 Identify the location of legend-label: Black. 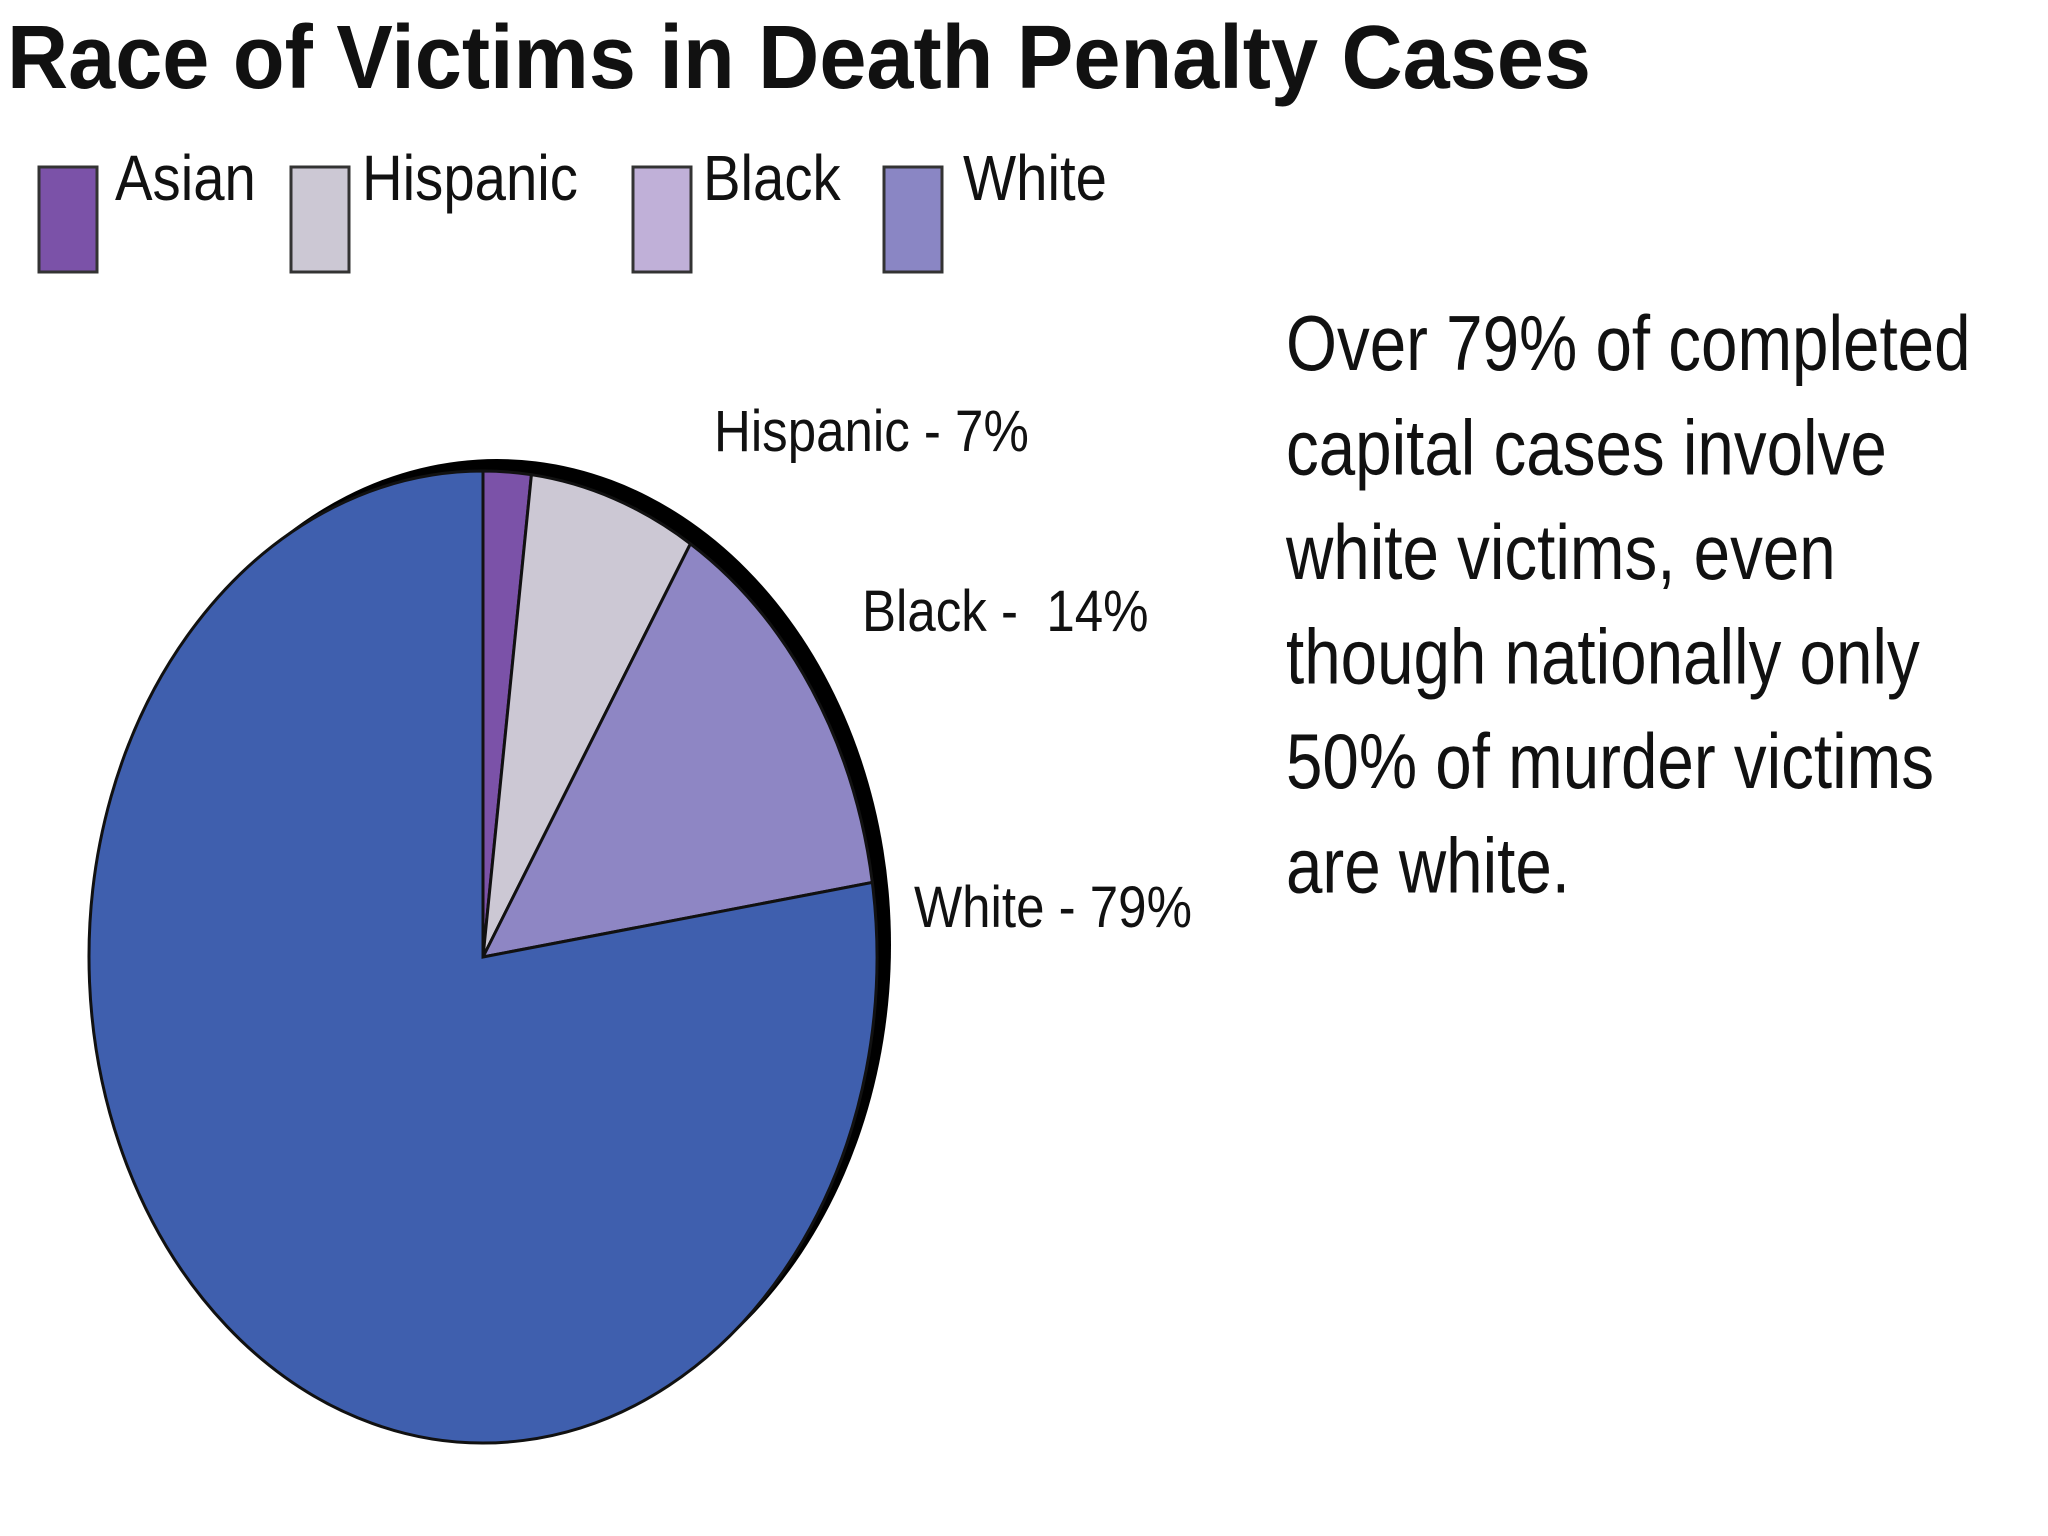
(772, 178).